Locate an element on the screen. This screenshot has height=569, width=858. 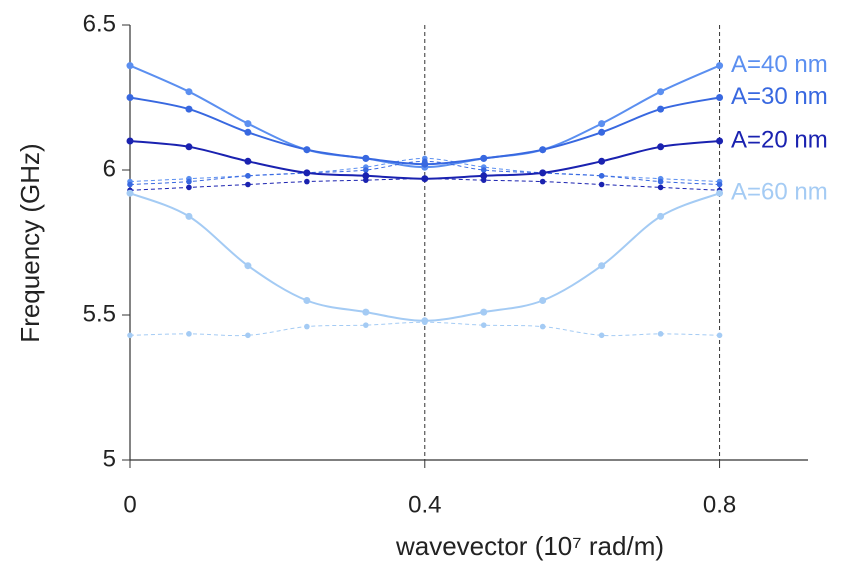
y-tick-label: 5.5 is located at coordinates (99, 313).